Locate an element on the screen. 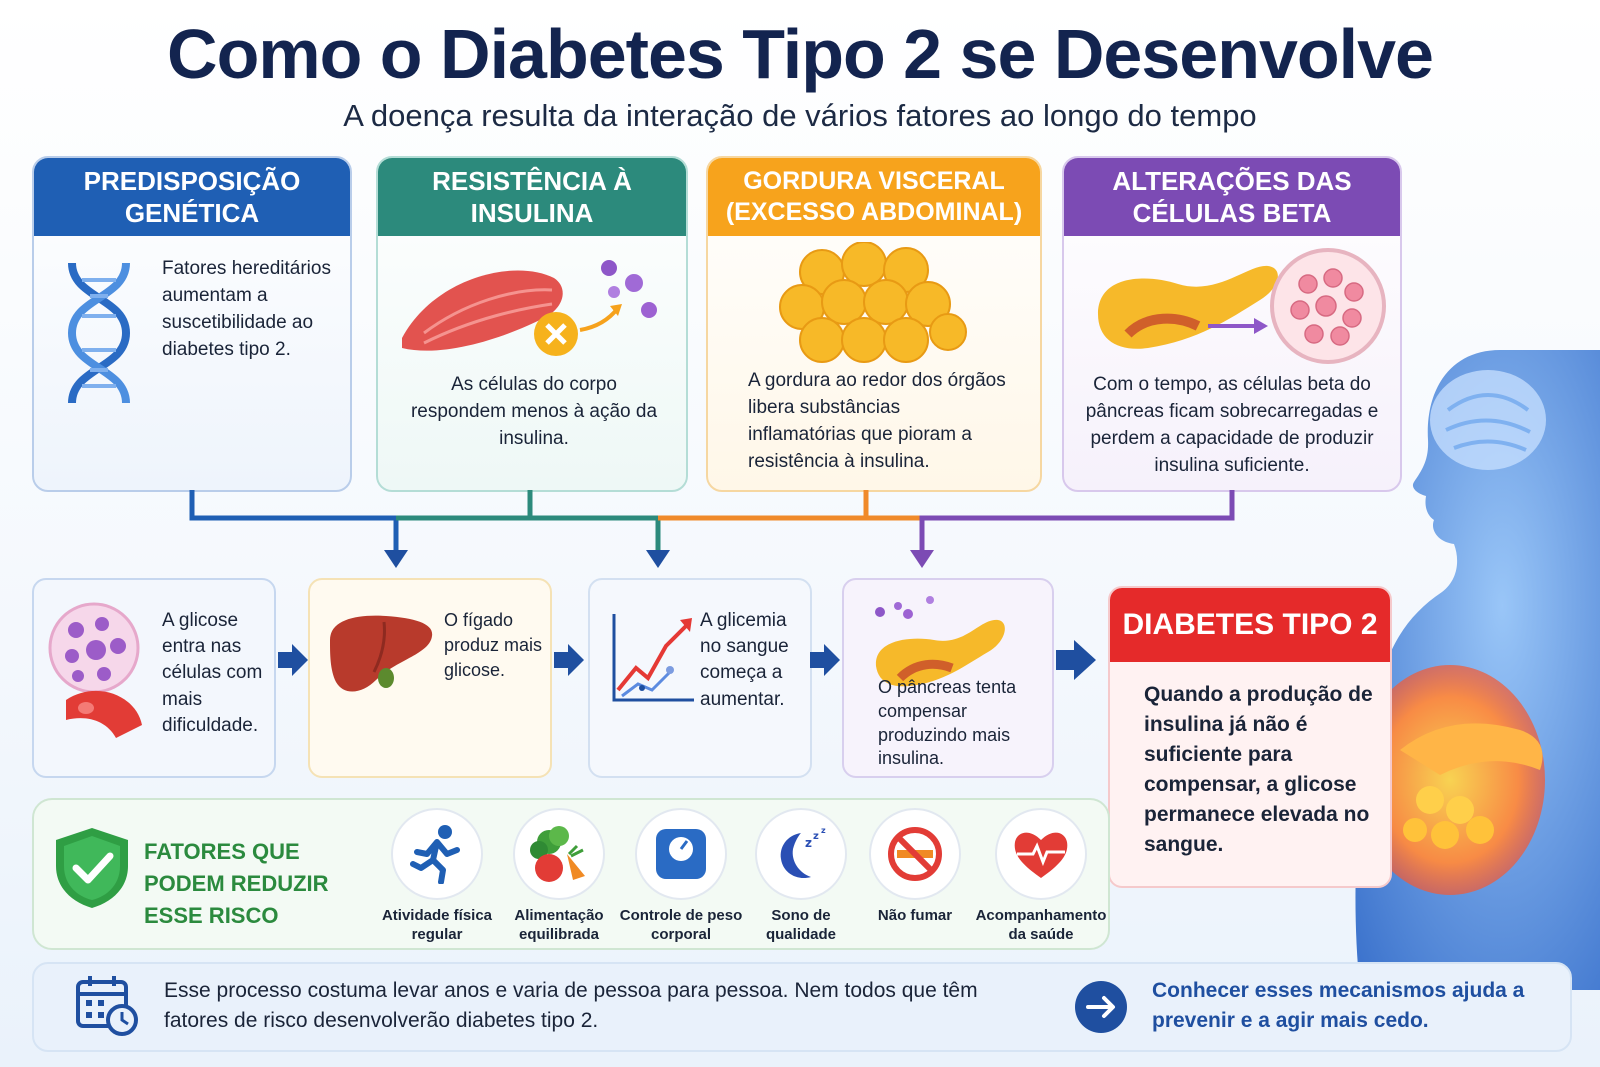  flow-step-blood-glucose: A glicemia no sangue começa a aumentar. is located at coordinates (700, 678).